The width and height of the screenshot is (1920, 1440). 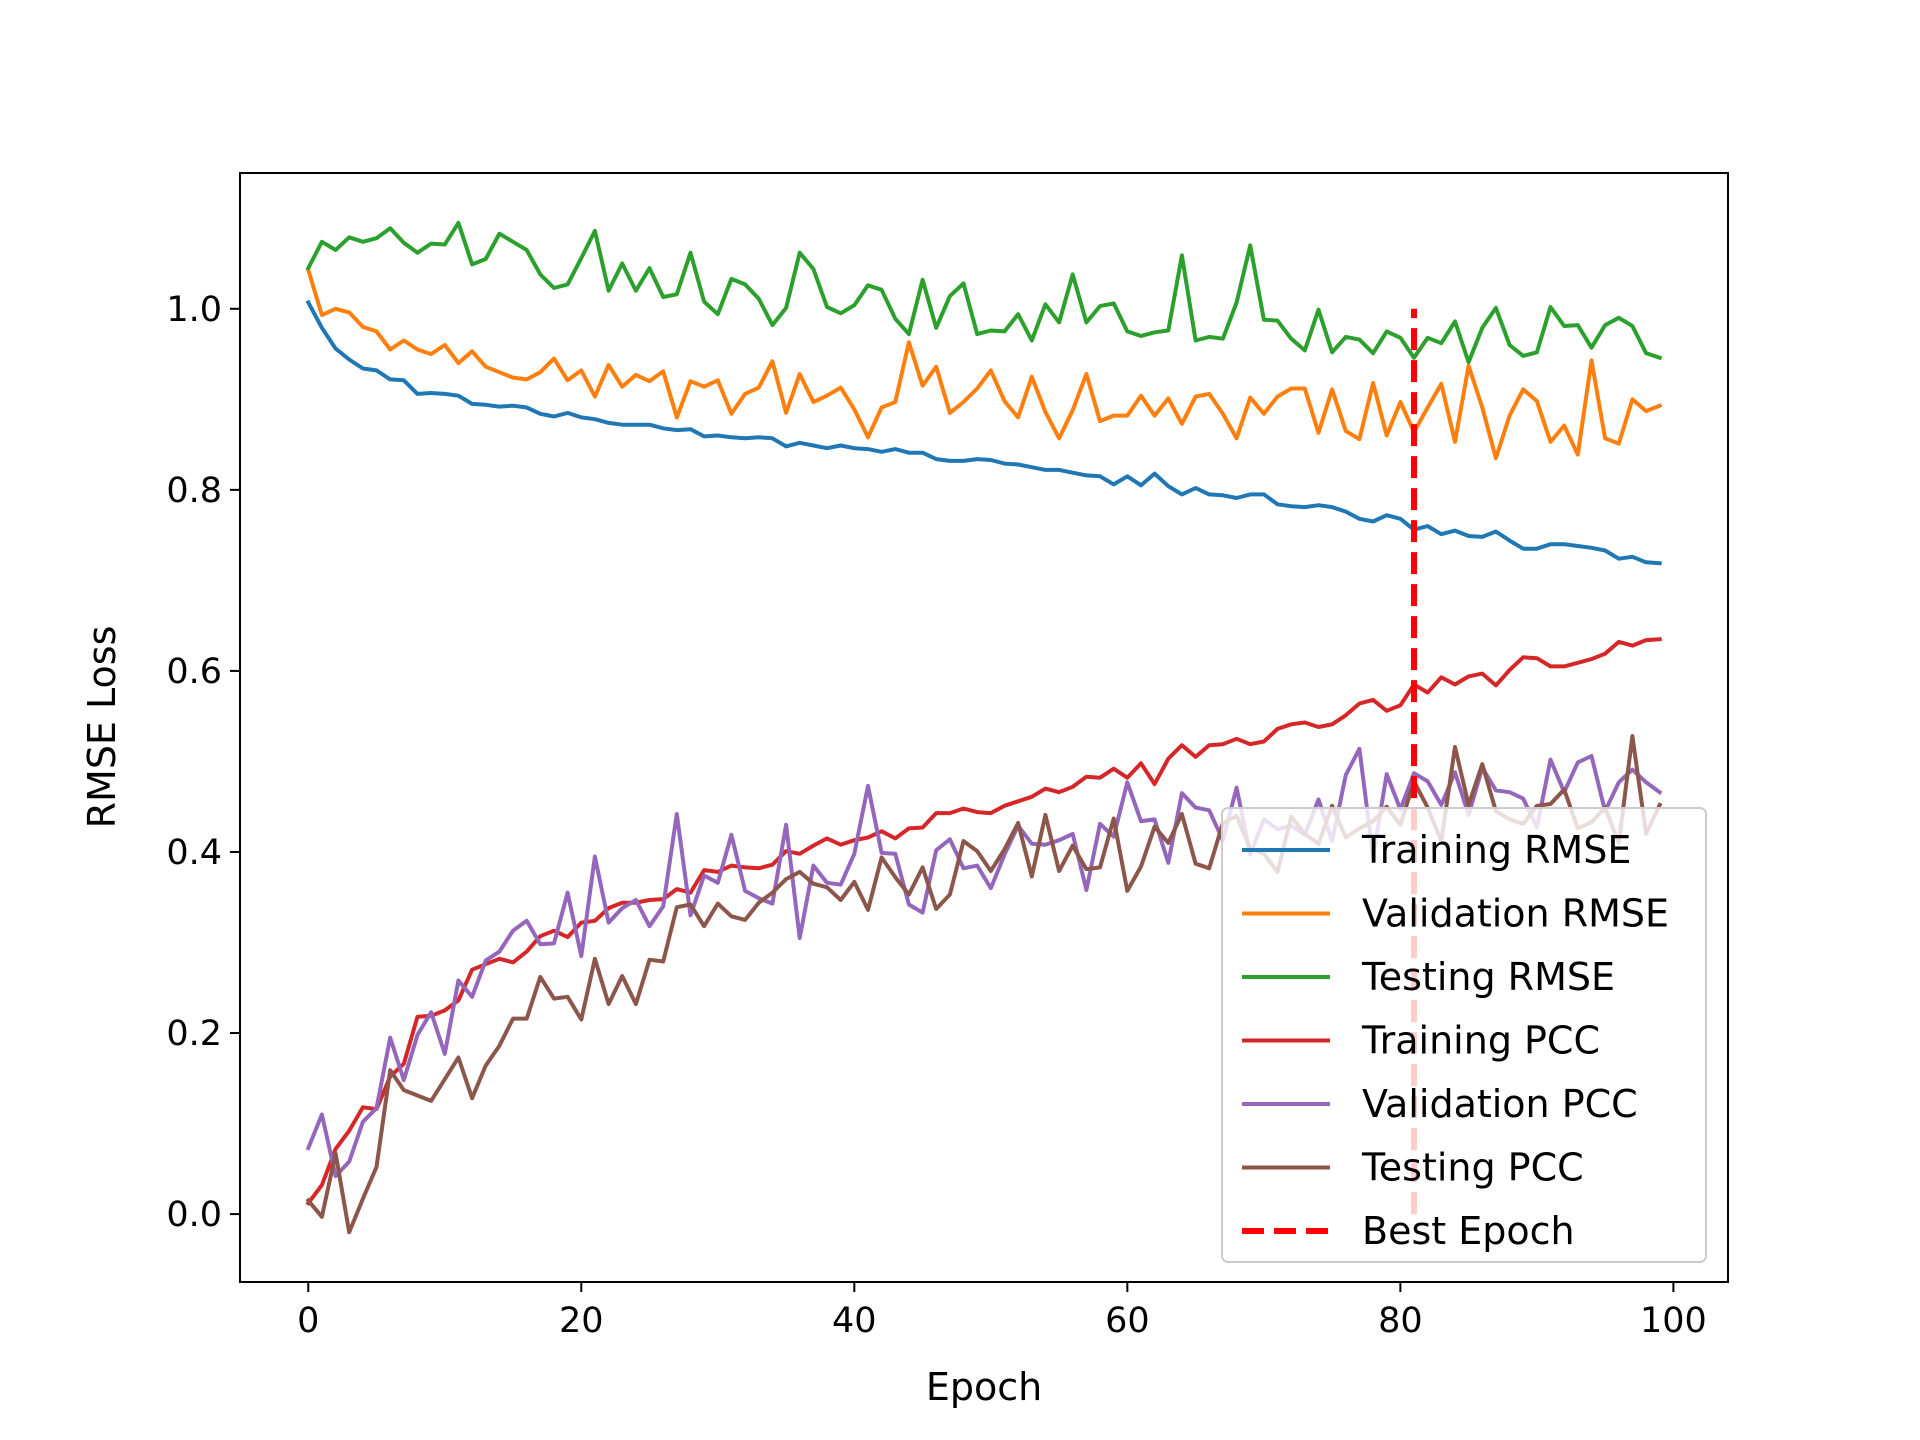 I want to click on y-tick-label-3: 0.6, so click(x=194, y=672).